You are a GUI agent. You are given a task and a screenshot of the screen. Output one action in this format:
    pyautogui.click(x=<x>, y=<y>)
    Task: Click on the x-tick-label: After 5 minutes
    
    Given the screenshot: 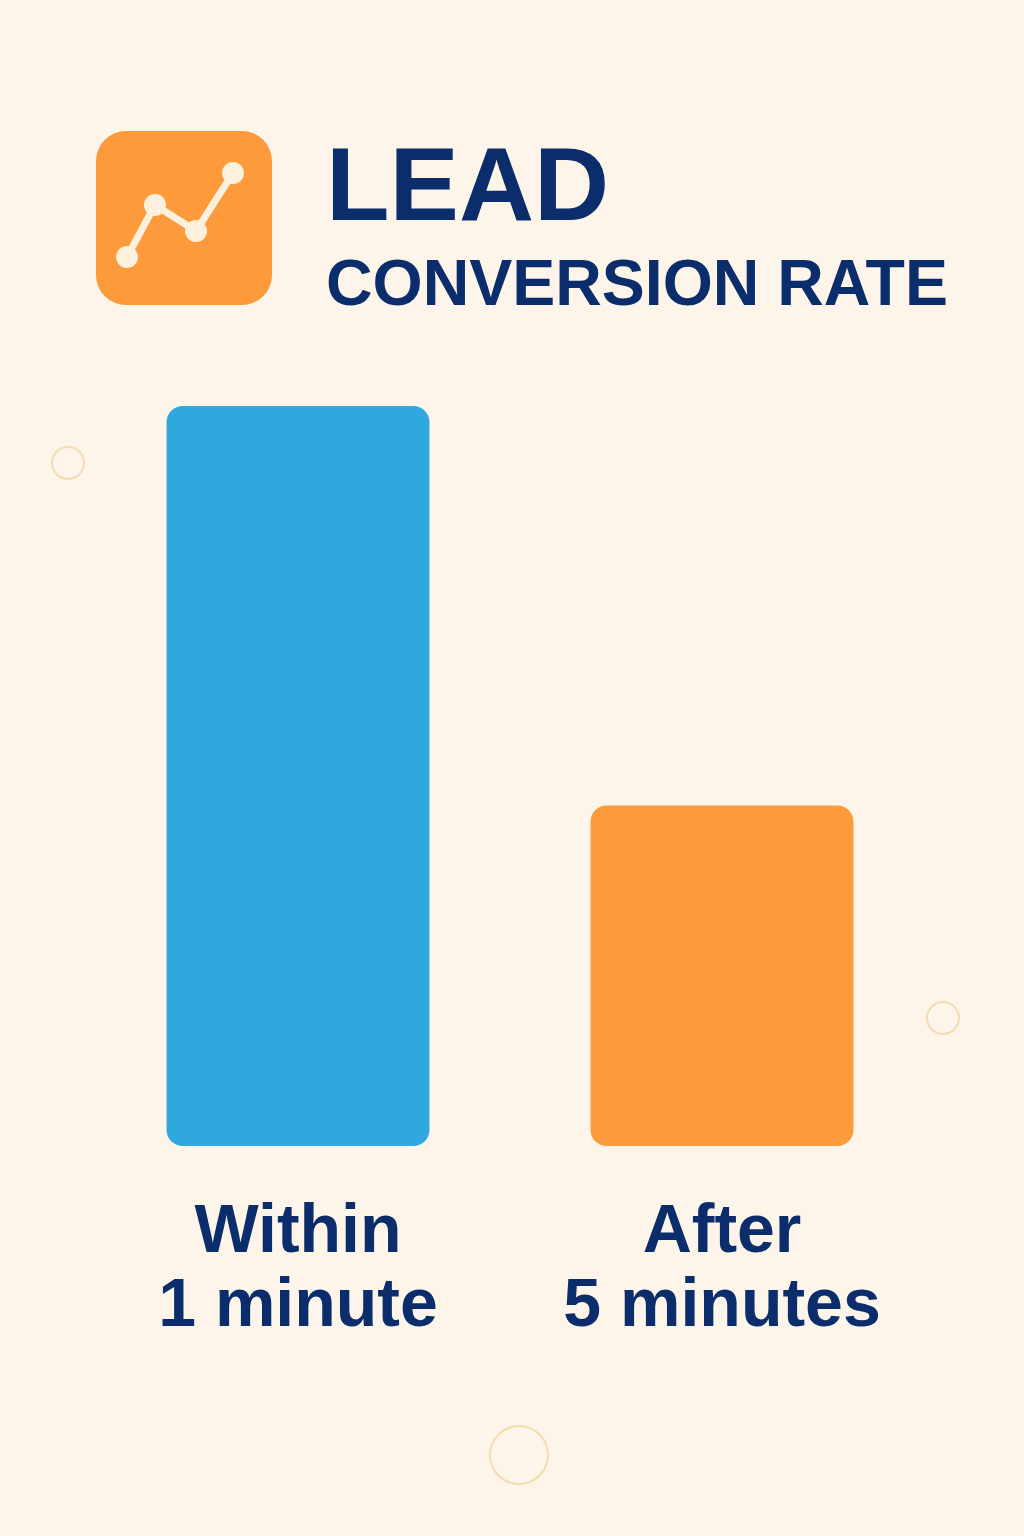 What is the action you would take?
    pyautogui.click(x=722, y=1265)
    